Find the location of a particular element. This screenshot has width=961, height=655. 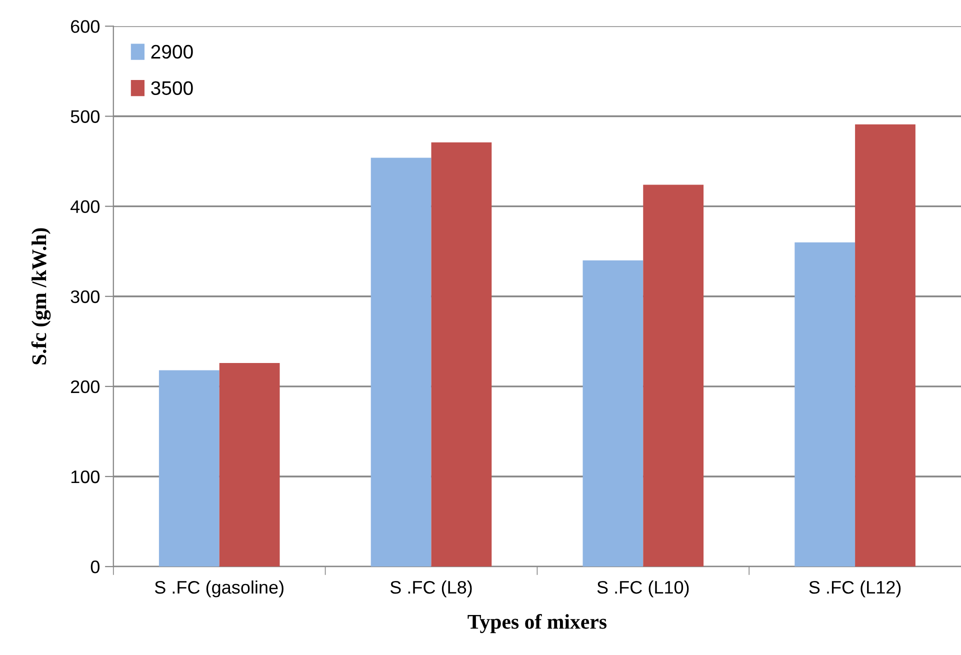

y-tick-label: 200 is located at coordinates (85, 387).